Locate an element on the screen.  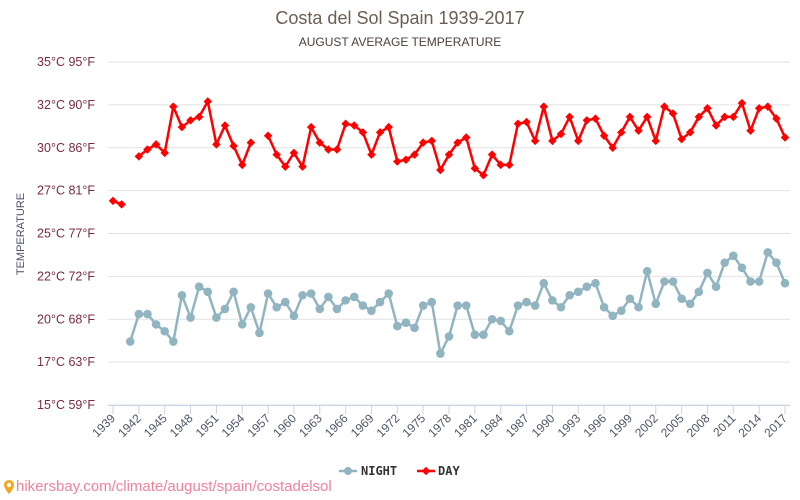
legend-item-day: DAY is located at coordinates (438, 471).